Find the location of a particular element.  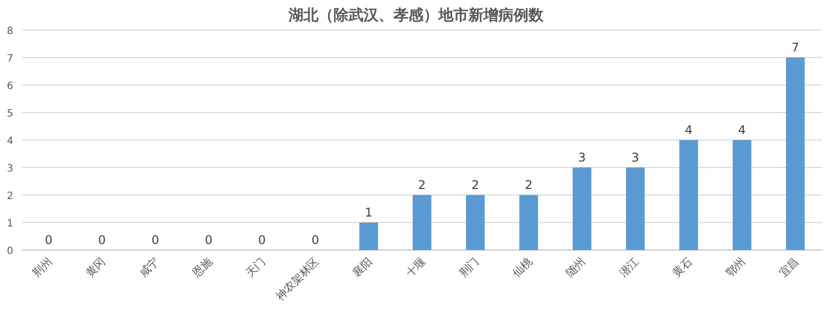

y-tick-label: 6 is located at coordinates (10, 86).